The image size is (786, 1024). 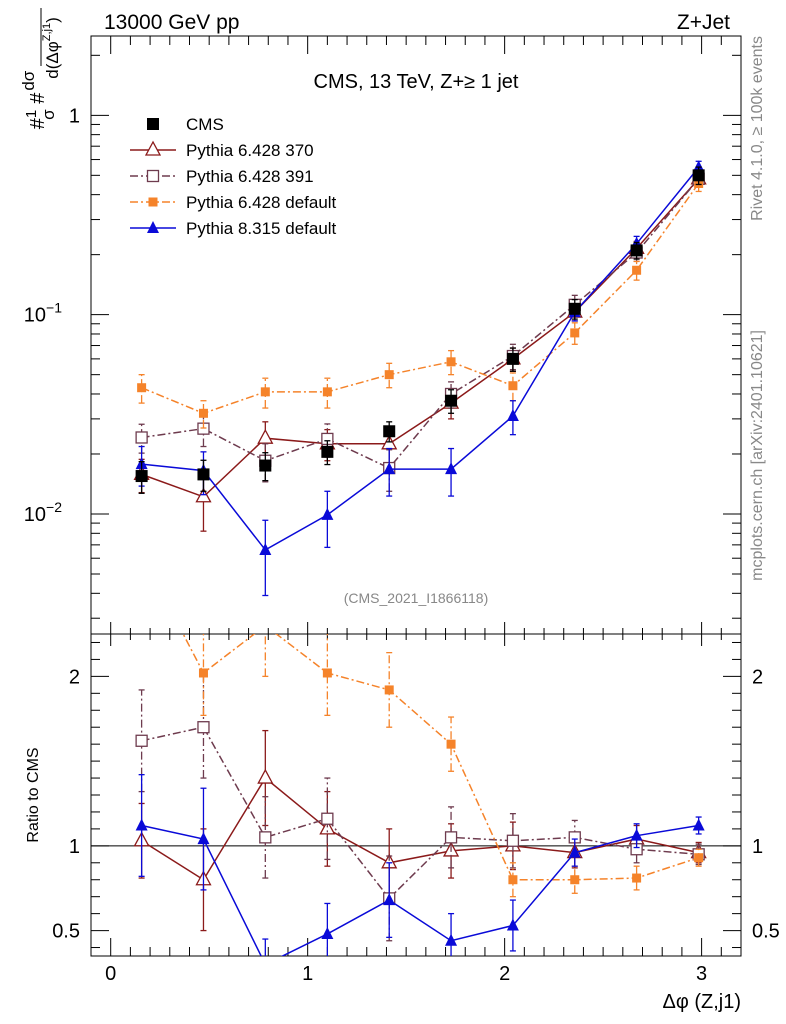 I want to click on legend-item-pythia-6-428-370: Pythia 6.428 370, so click(x=222, y=150).